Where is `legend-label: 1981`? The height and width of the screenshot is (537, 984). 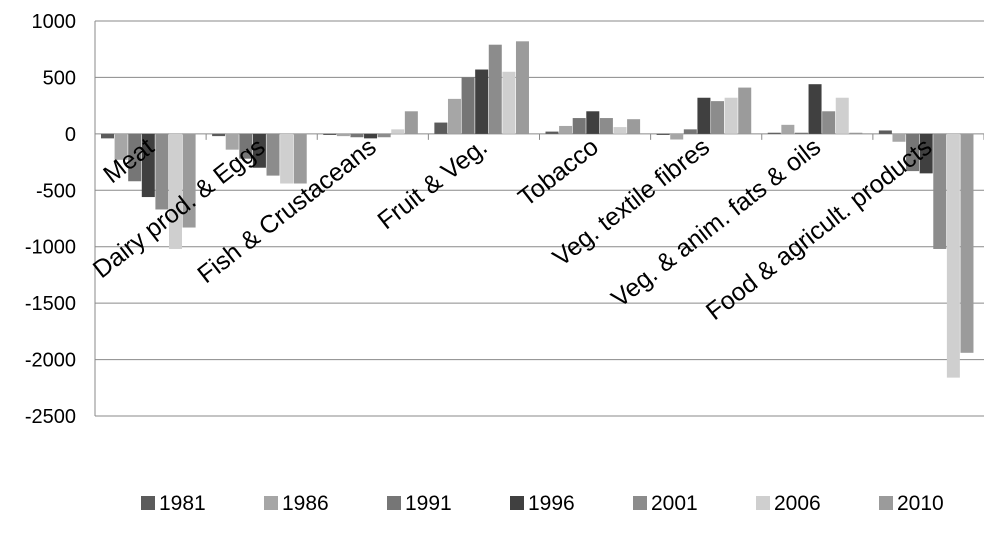 legend-label: 1981 is located at coordinates (182, 503).